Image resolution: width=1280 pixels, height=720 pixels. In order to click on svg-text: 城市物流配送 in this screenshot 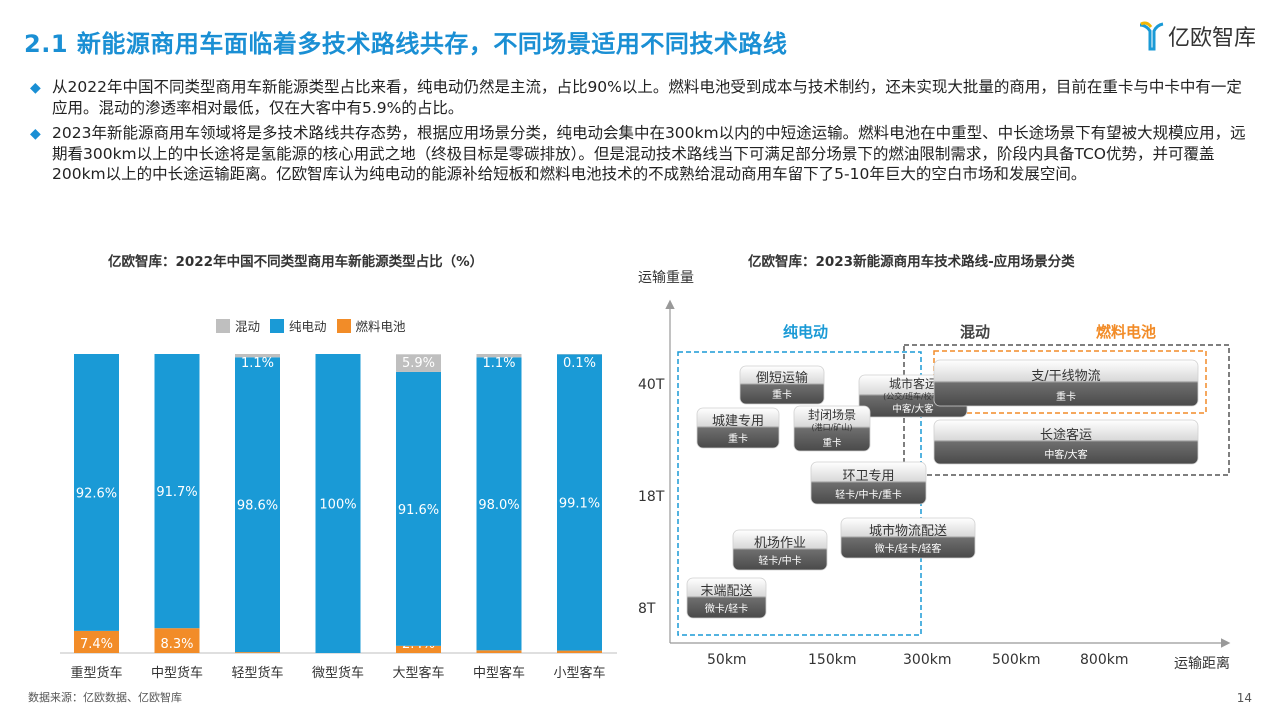, I will do `click(908, 531)`.